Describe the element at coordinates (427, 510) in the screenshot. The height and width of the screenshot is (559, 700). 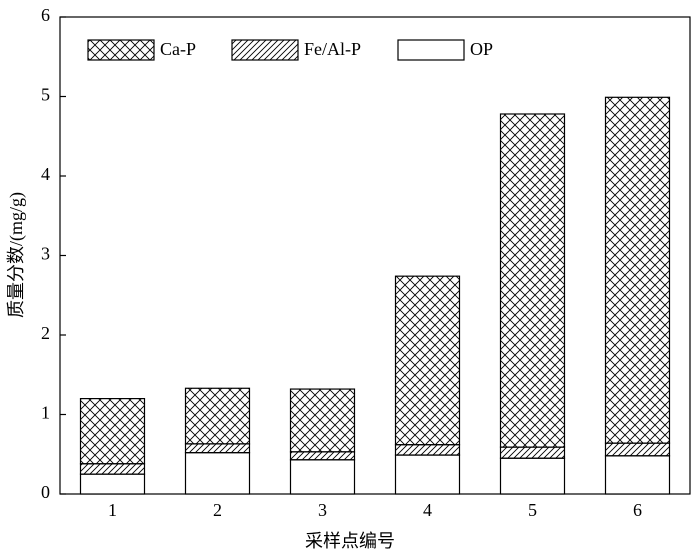
I see `x-tick-label: 4` at that location.